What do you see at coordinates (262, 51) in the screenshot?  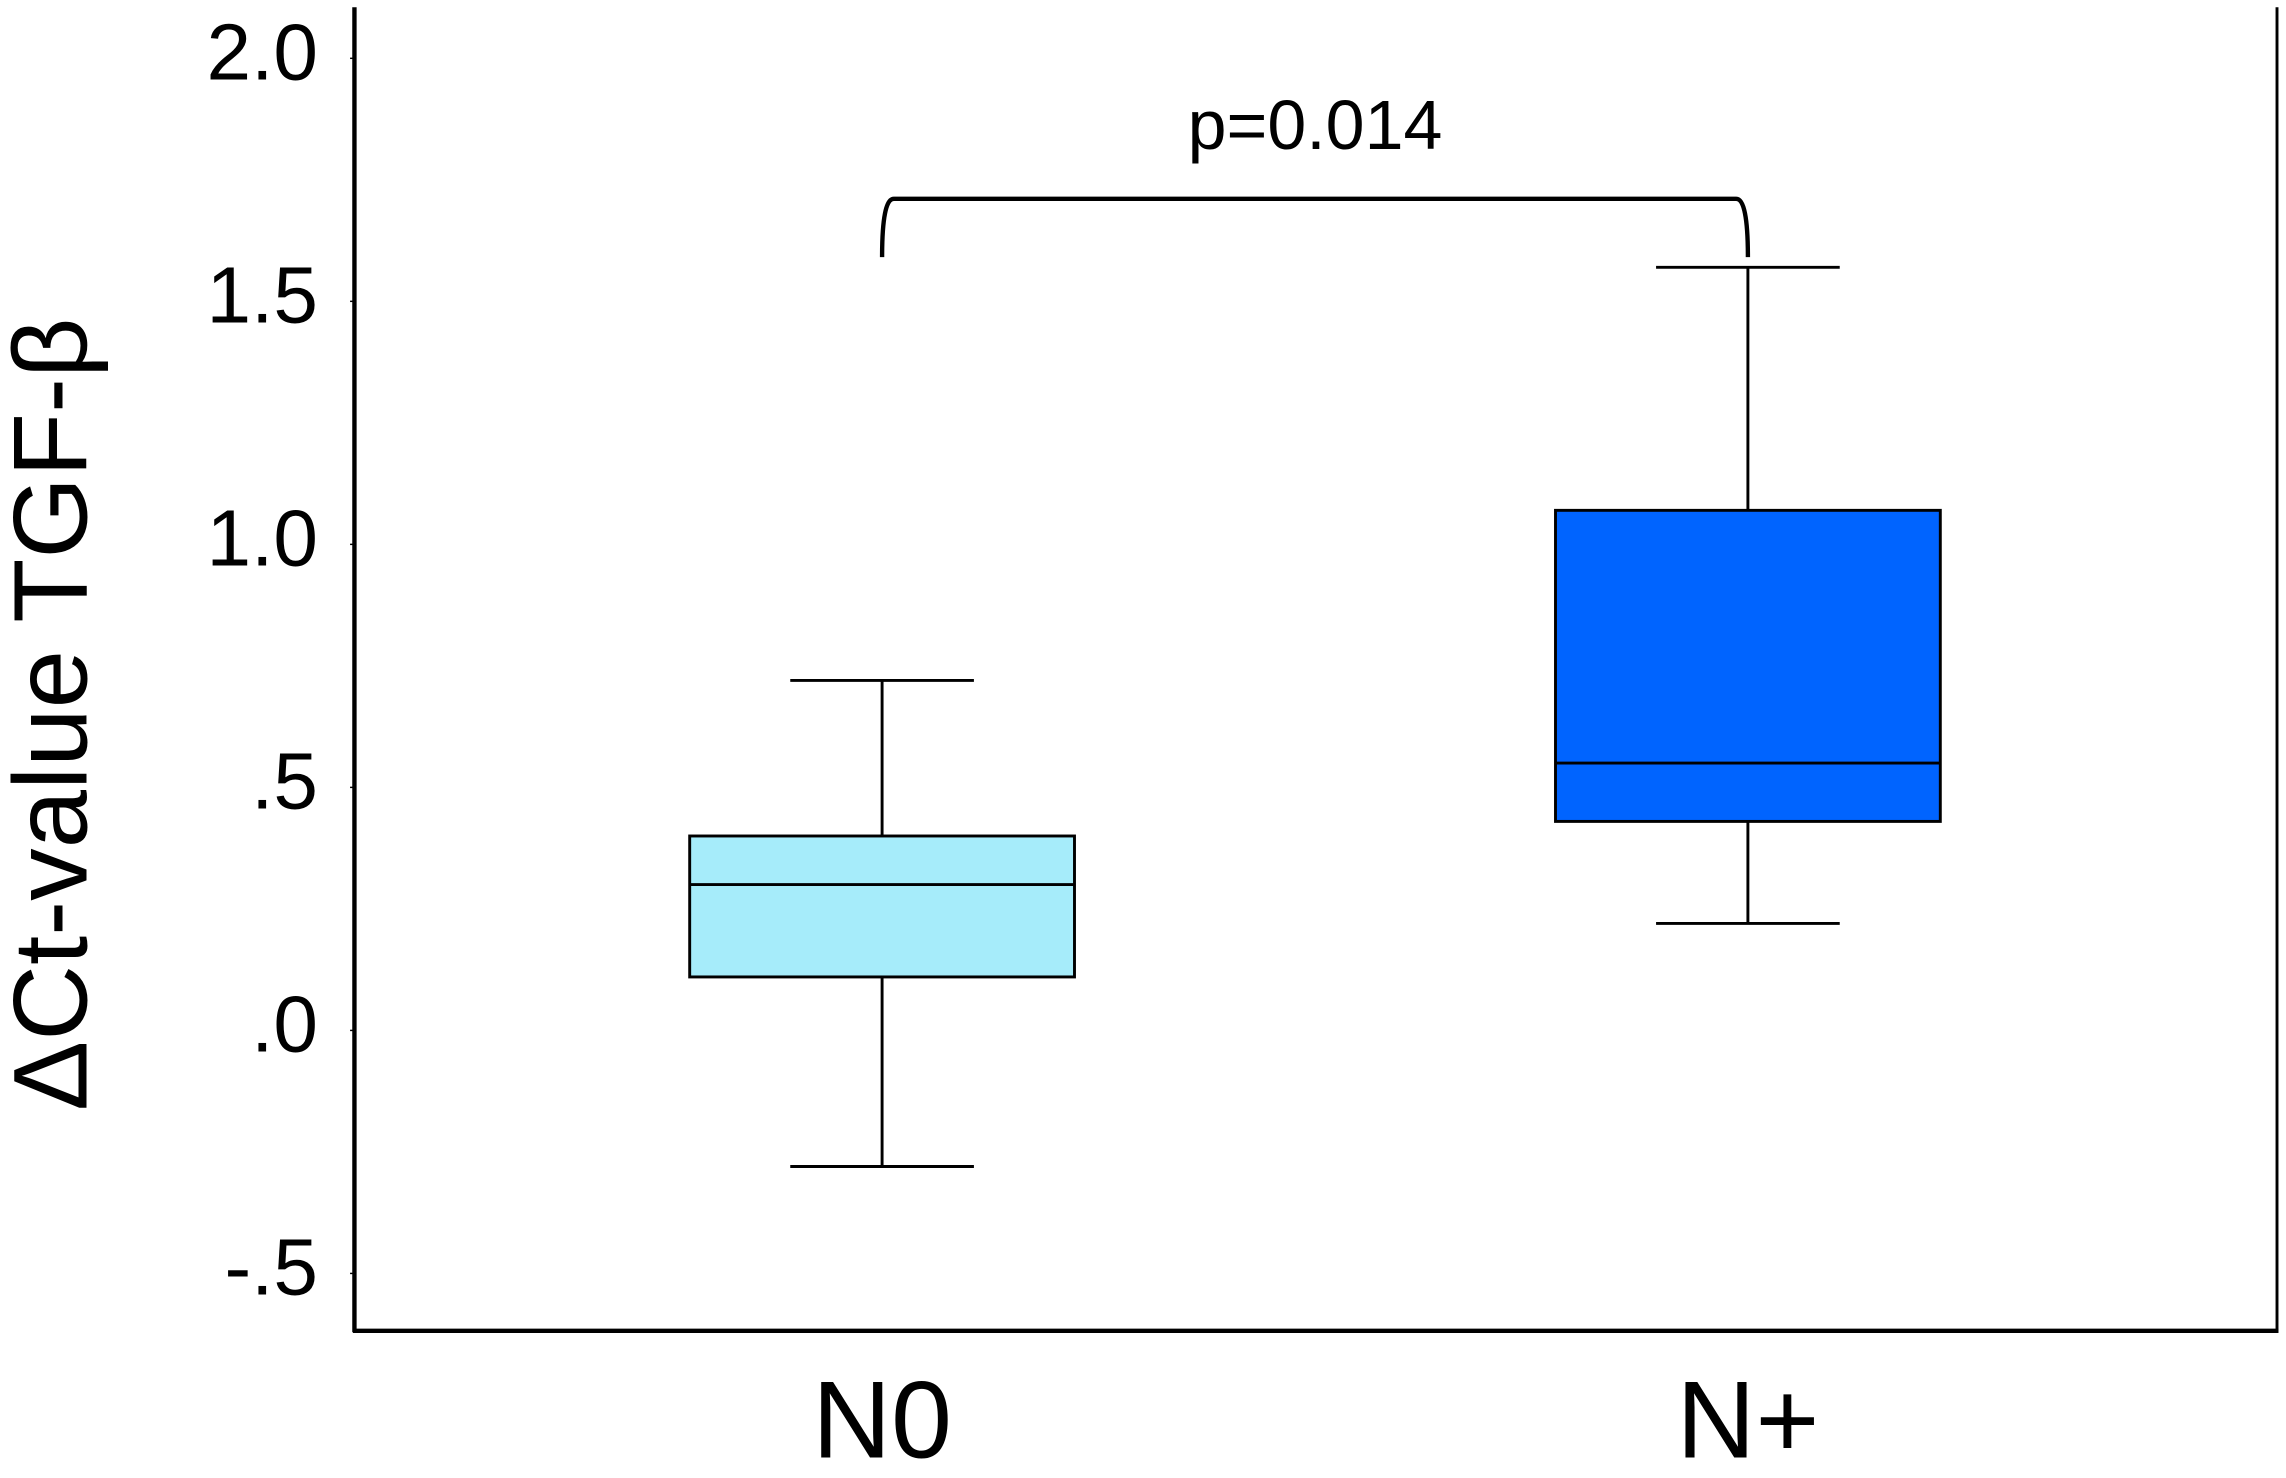 I see `y-tick-label: 2.0` at bounding box center [262, 51].